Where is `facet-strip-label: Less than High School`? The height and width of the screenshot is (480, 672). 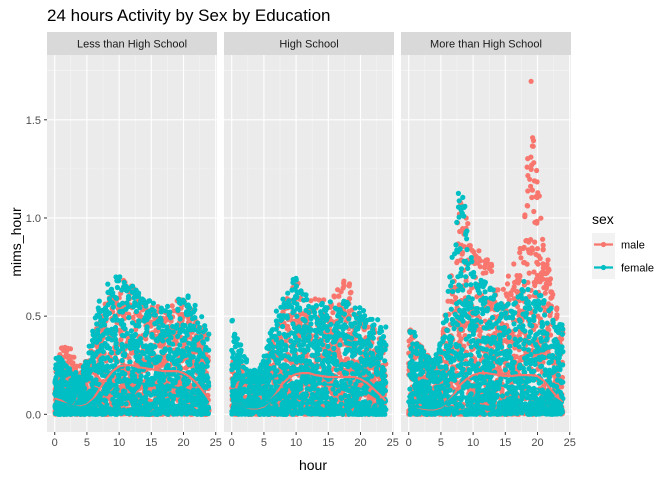 facet-strip-label: Less than High School is located at coordinates (132, 45).